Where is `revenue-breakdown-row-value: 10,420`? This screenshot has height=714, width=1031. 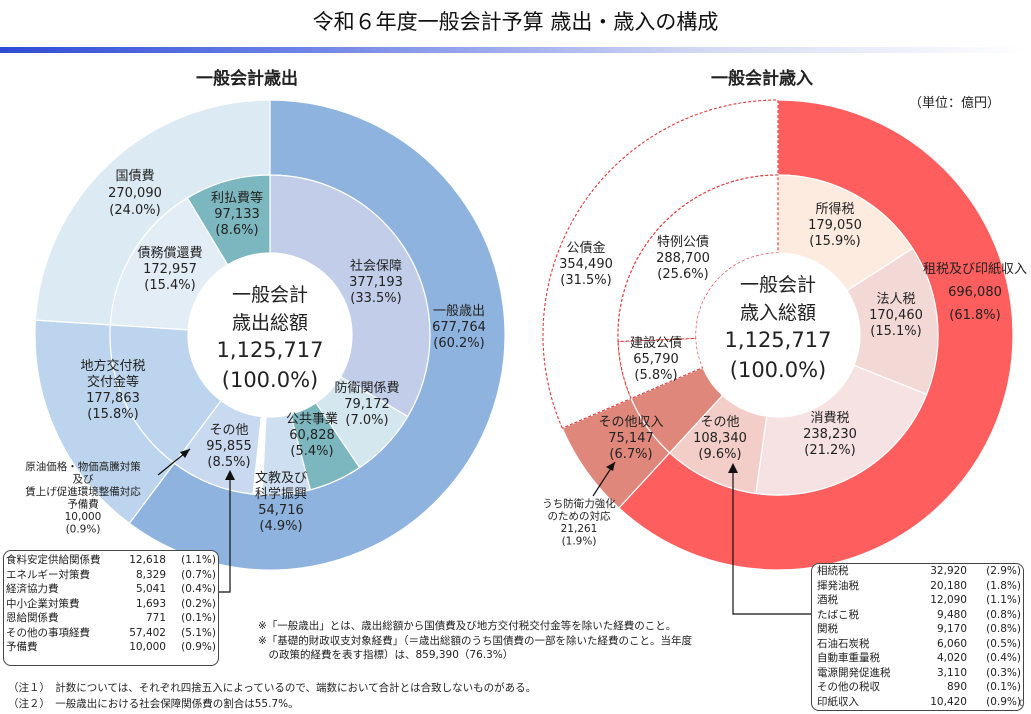 revenue-breakdown-row-value: 10,420 is located at coordinates (948, 701).